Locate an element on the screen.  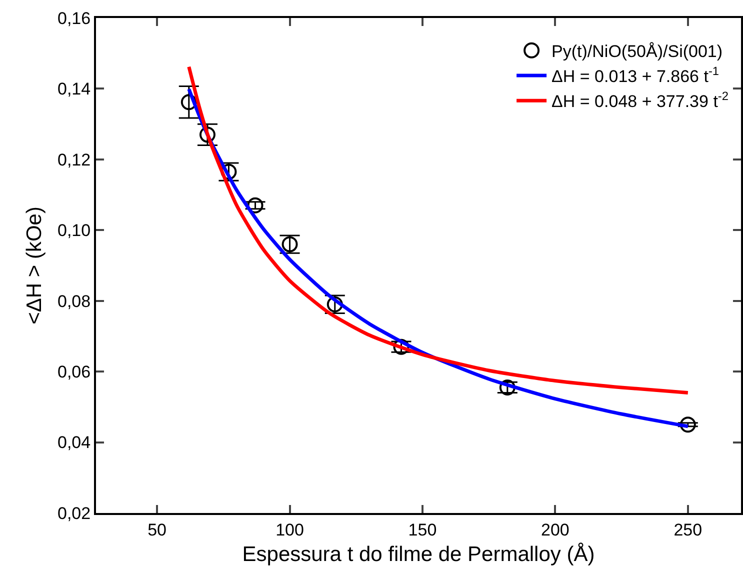
y-tick-label: 0,02 is located at coordinates (74, 513).